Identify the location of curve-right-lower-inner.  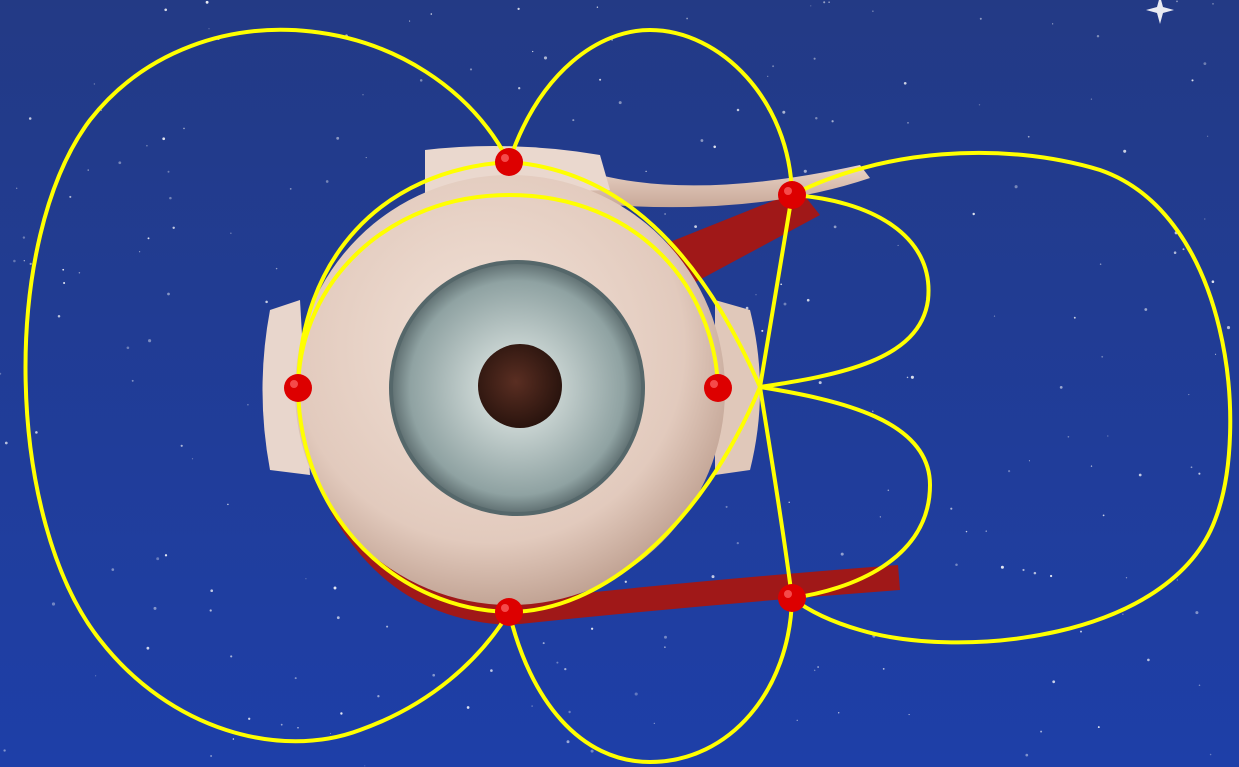
(845, 492).